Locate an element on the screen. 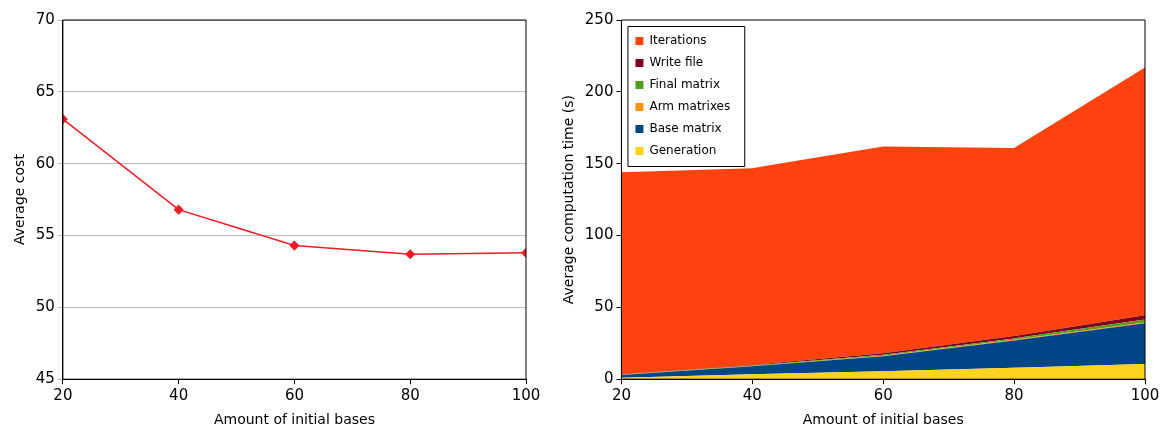  legend-label: Iterations is located at coordinates (678, 40).